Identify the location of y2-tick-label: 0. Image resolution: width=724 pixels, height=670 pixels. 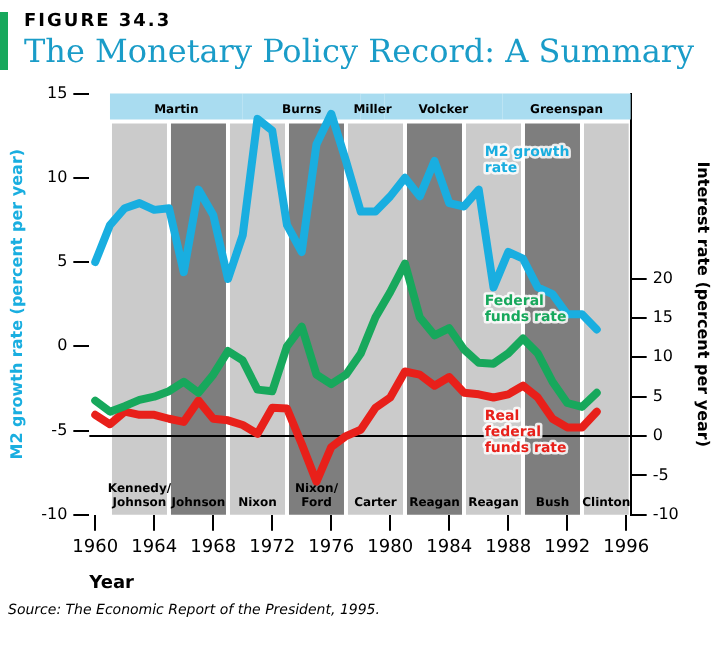
(657, 435).